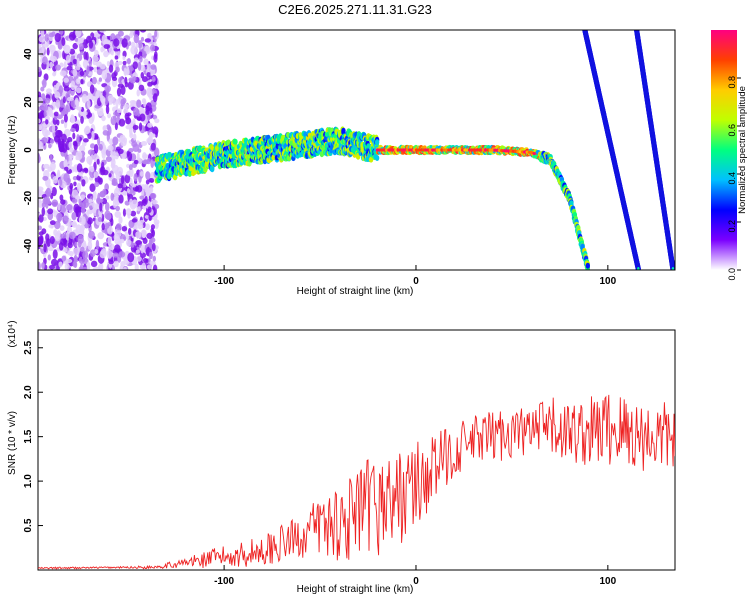  I want to click on colorbar-gradient, so click(724, 150).